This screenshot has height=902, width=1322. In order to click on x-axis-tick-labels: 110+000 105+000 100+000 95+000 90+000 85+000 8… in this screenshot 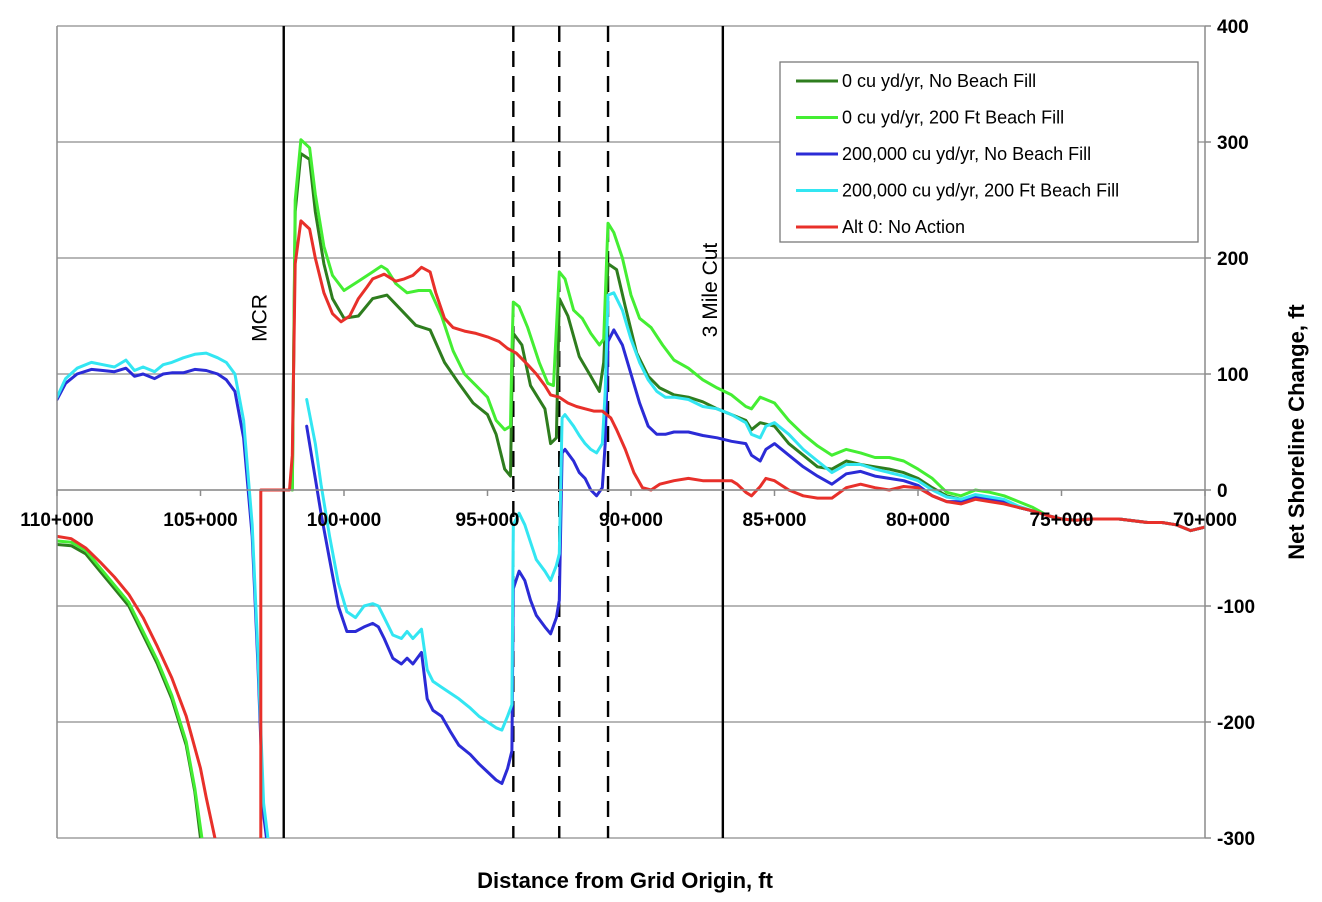, I will do `click(628, 520)`.